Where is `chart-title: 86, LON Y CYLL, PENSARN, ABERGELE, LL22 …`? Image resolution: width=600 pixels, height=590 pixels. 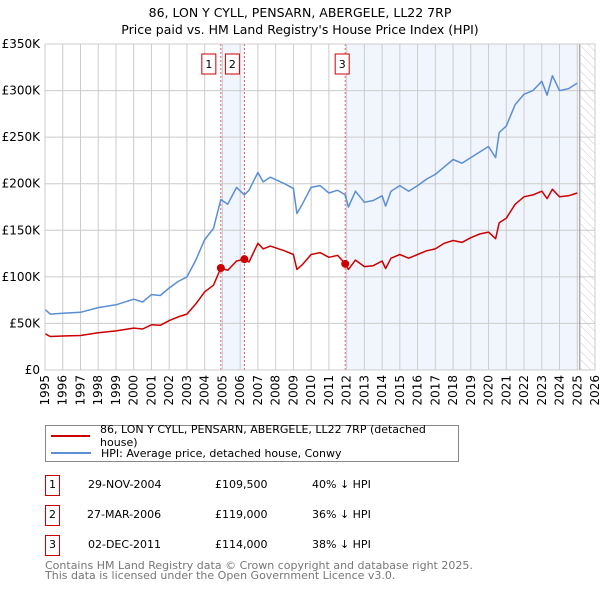 chart-title: 86, LON Y CYLL, PENSARN, ABERGELE, LL22 … is located at coordinates (300, 12).